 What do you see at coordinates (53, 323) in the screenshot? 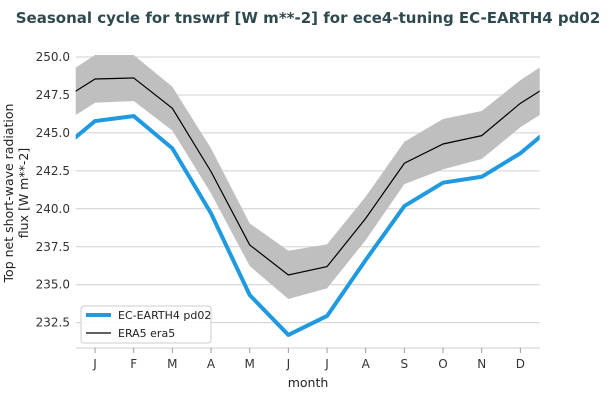
I see `y-tick-label: 232.5` at bounding box center [53, 323].